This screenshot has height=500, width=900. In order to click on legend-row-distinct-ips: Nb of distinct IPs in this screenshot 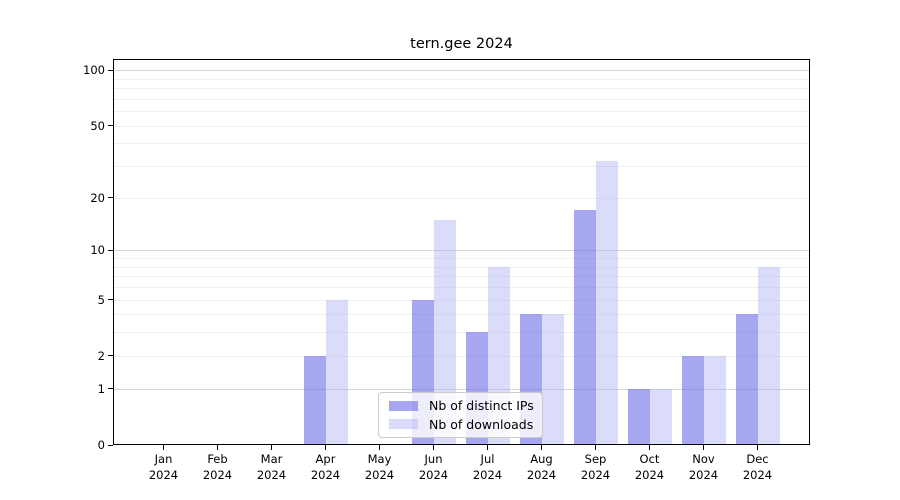, I will do `click(461, 406)`.